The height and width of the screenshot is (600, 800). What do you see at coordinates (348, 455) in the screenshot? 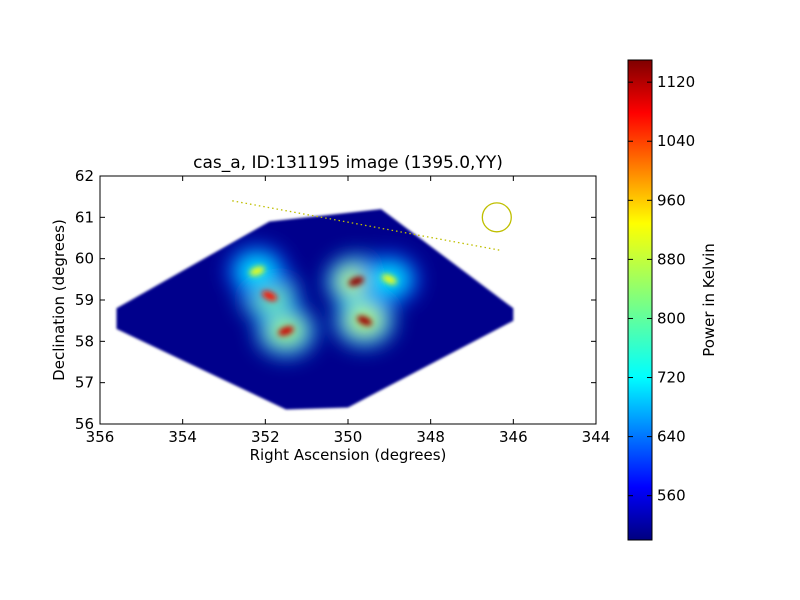
I see `x-axis-label: Right Ascension (degrees)` at bounding box center [348, 455].